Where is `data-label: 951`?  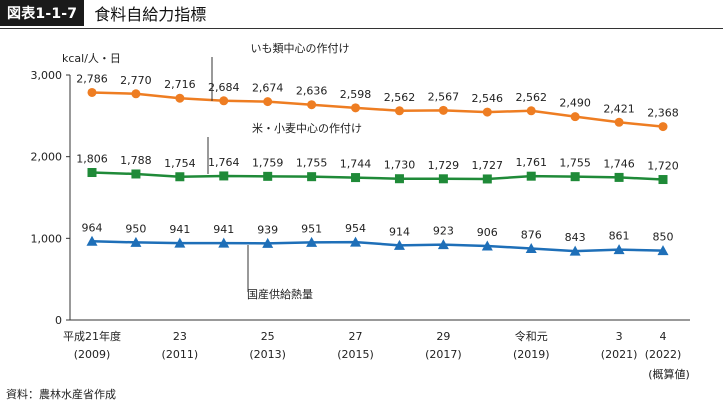
data-label: 951 is located at coordinates (311, 228).